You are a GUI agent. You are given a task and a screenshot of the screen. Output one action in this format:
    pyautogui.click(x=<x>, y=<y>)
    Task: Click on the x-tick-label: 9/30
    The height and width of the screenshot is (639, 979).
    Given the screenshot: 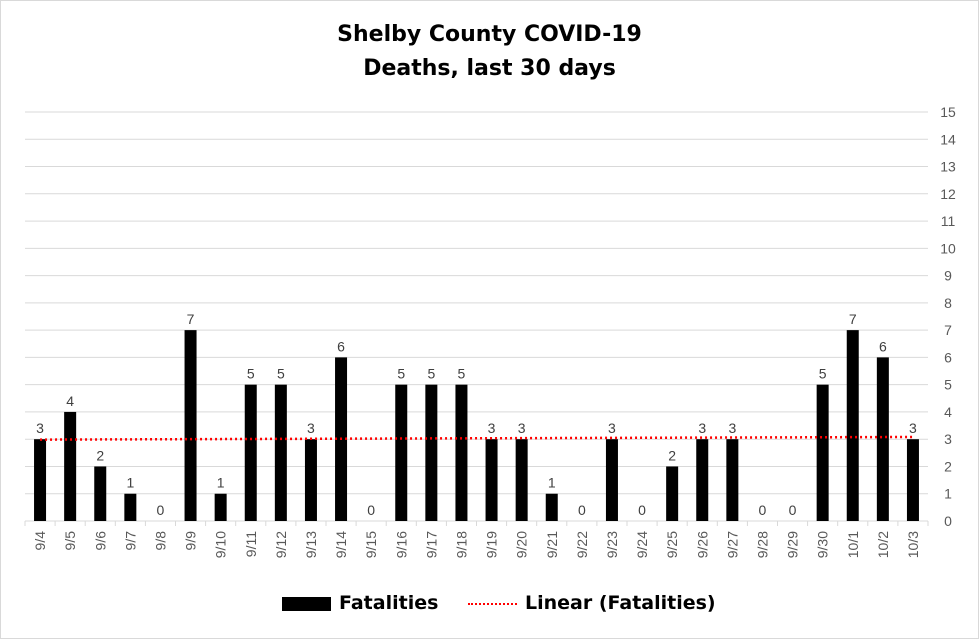 What is the action you would take?
    pyautogui.click(x=823, y=544)
    